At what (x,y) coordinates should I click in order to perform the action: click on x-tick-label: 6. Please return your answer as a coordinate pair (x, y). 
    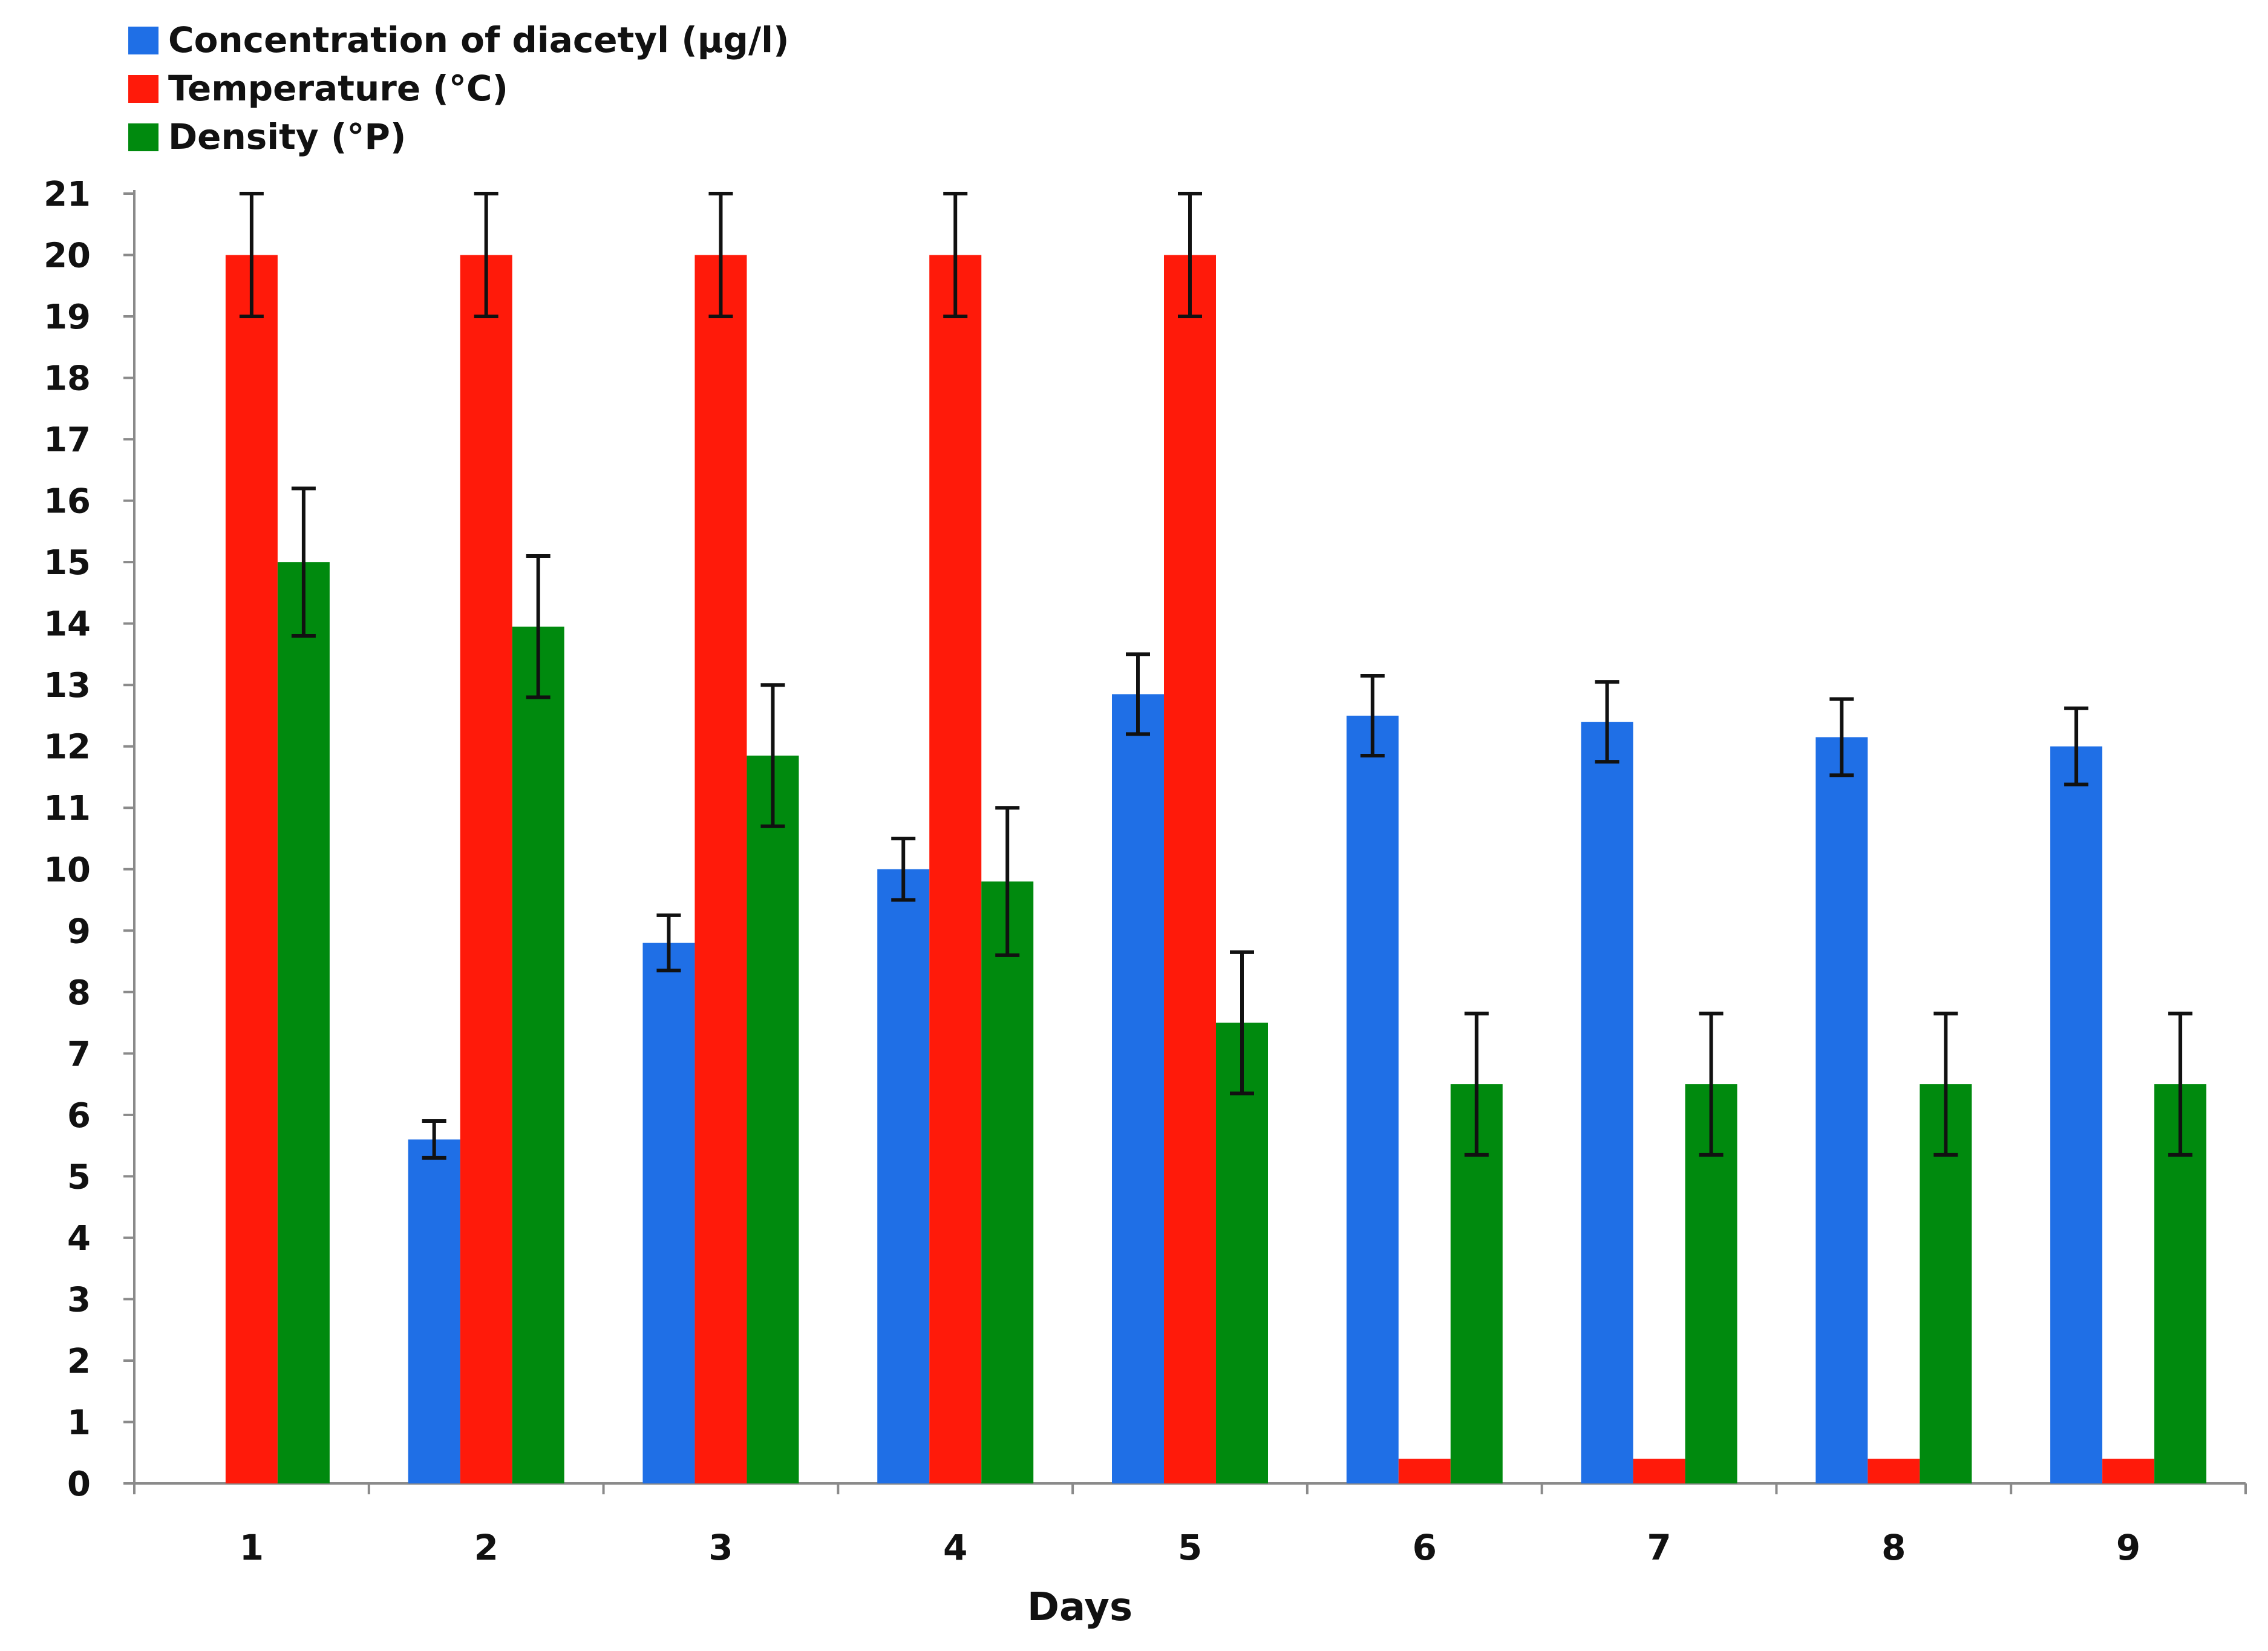
    Looking at the image, I should click on (1425, 1547).